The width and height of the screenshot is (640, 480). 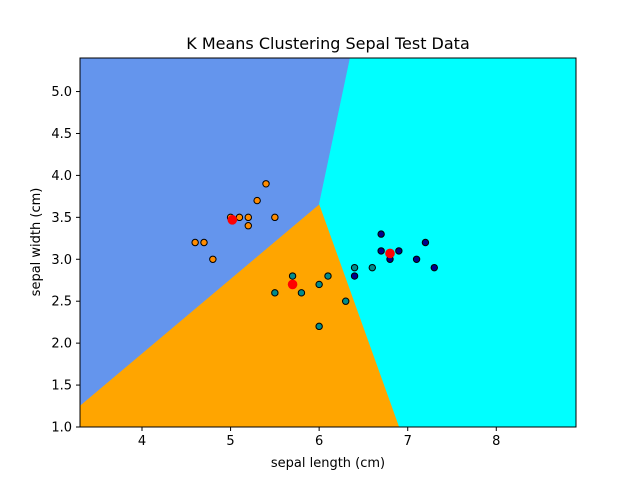 What do you see at coordinates (61, 218) in the screenshot?
I see `y-tick-label: 3.5` at bounding box center [61, 218].